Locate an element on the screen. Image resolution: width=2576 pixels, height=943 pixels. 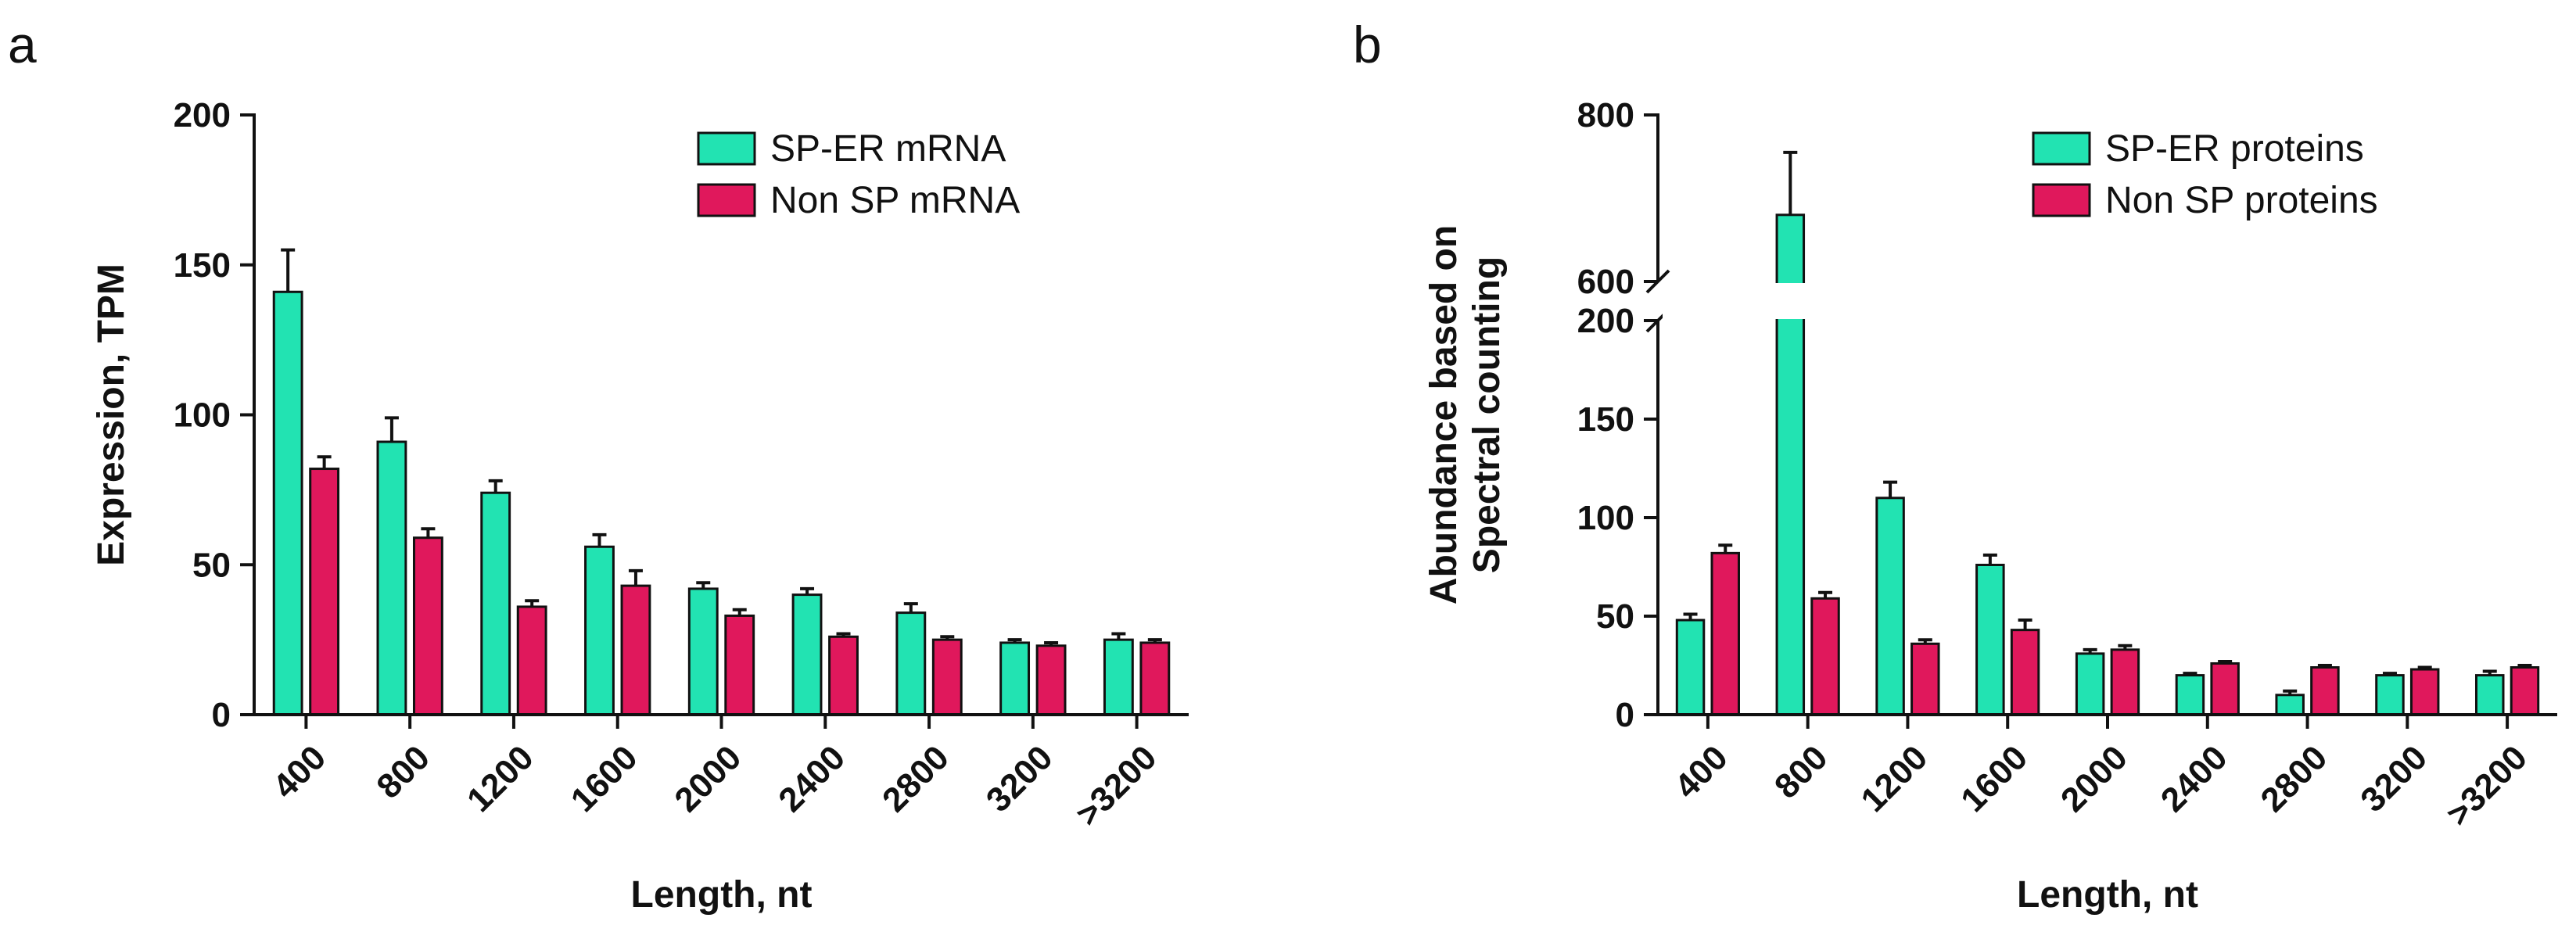
b-xlabel-0: 400 is located at coordinates (1701, 772).